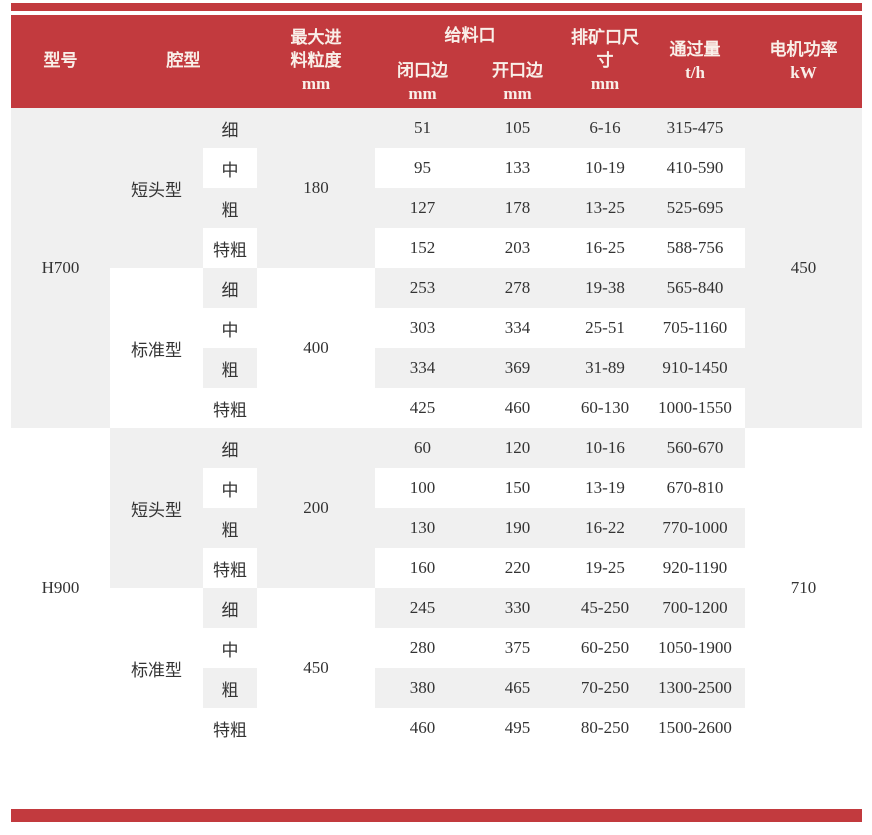 This screenshot has width=872, height=835. Describe the element at coordinates (436, 248) in the screenshot. I see `table-row: 特粗 152 203 16-25 588-756` at that location.